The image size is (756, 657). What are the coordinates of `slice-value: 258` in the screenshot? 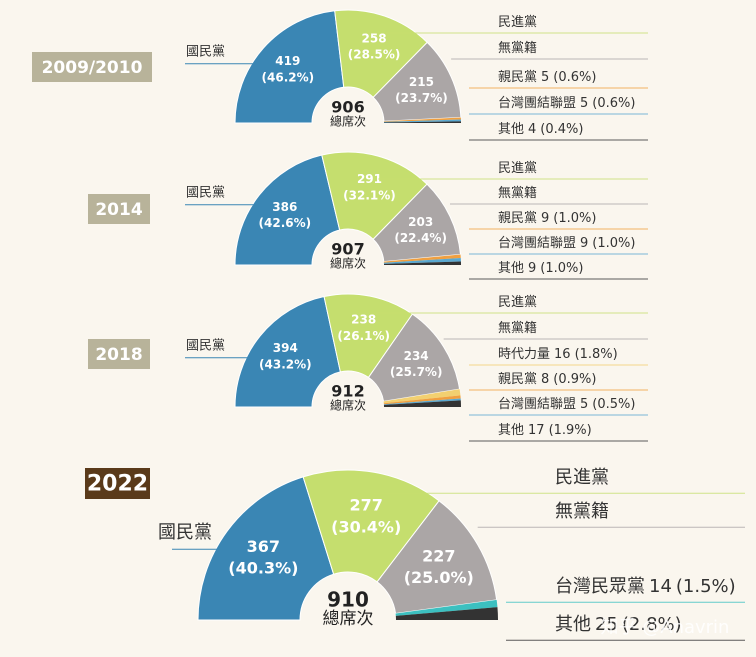 It's located at (374, 39).